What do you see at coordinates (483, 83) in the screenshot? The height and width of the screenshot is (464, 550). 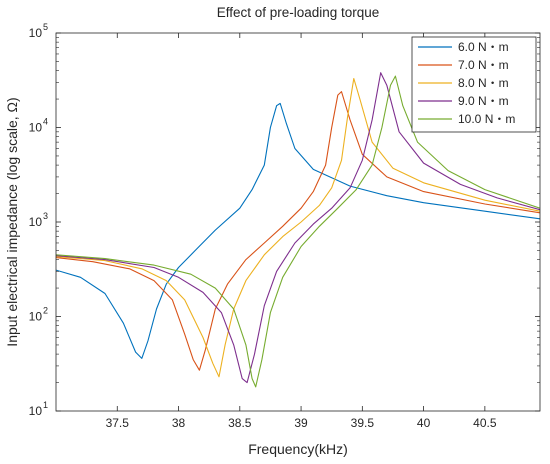 I see `legend-label-3: 8.0 N・m` at bounding box center [483, 83].